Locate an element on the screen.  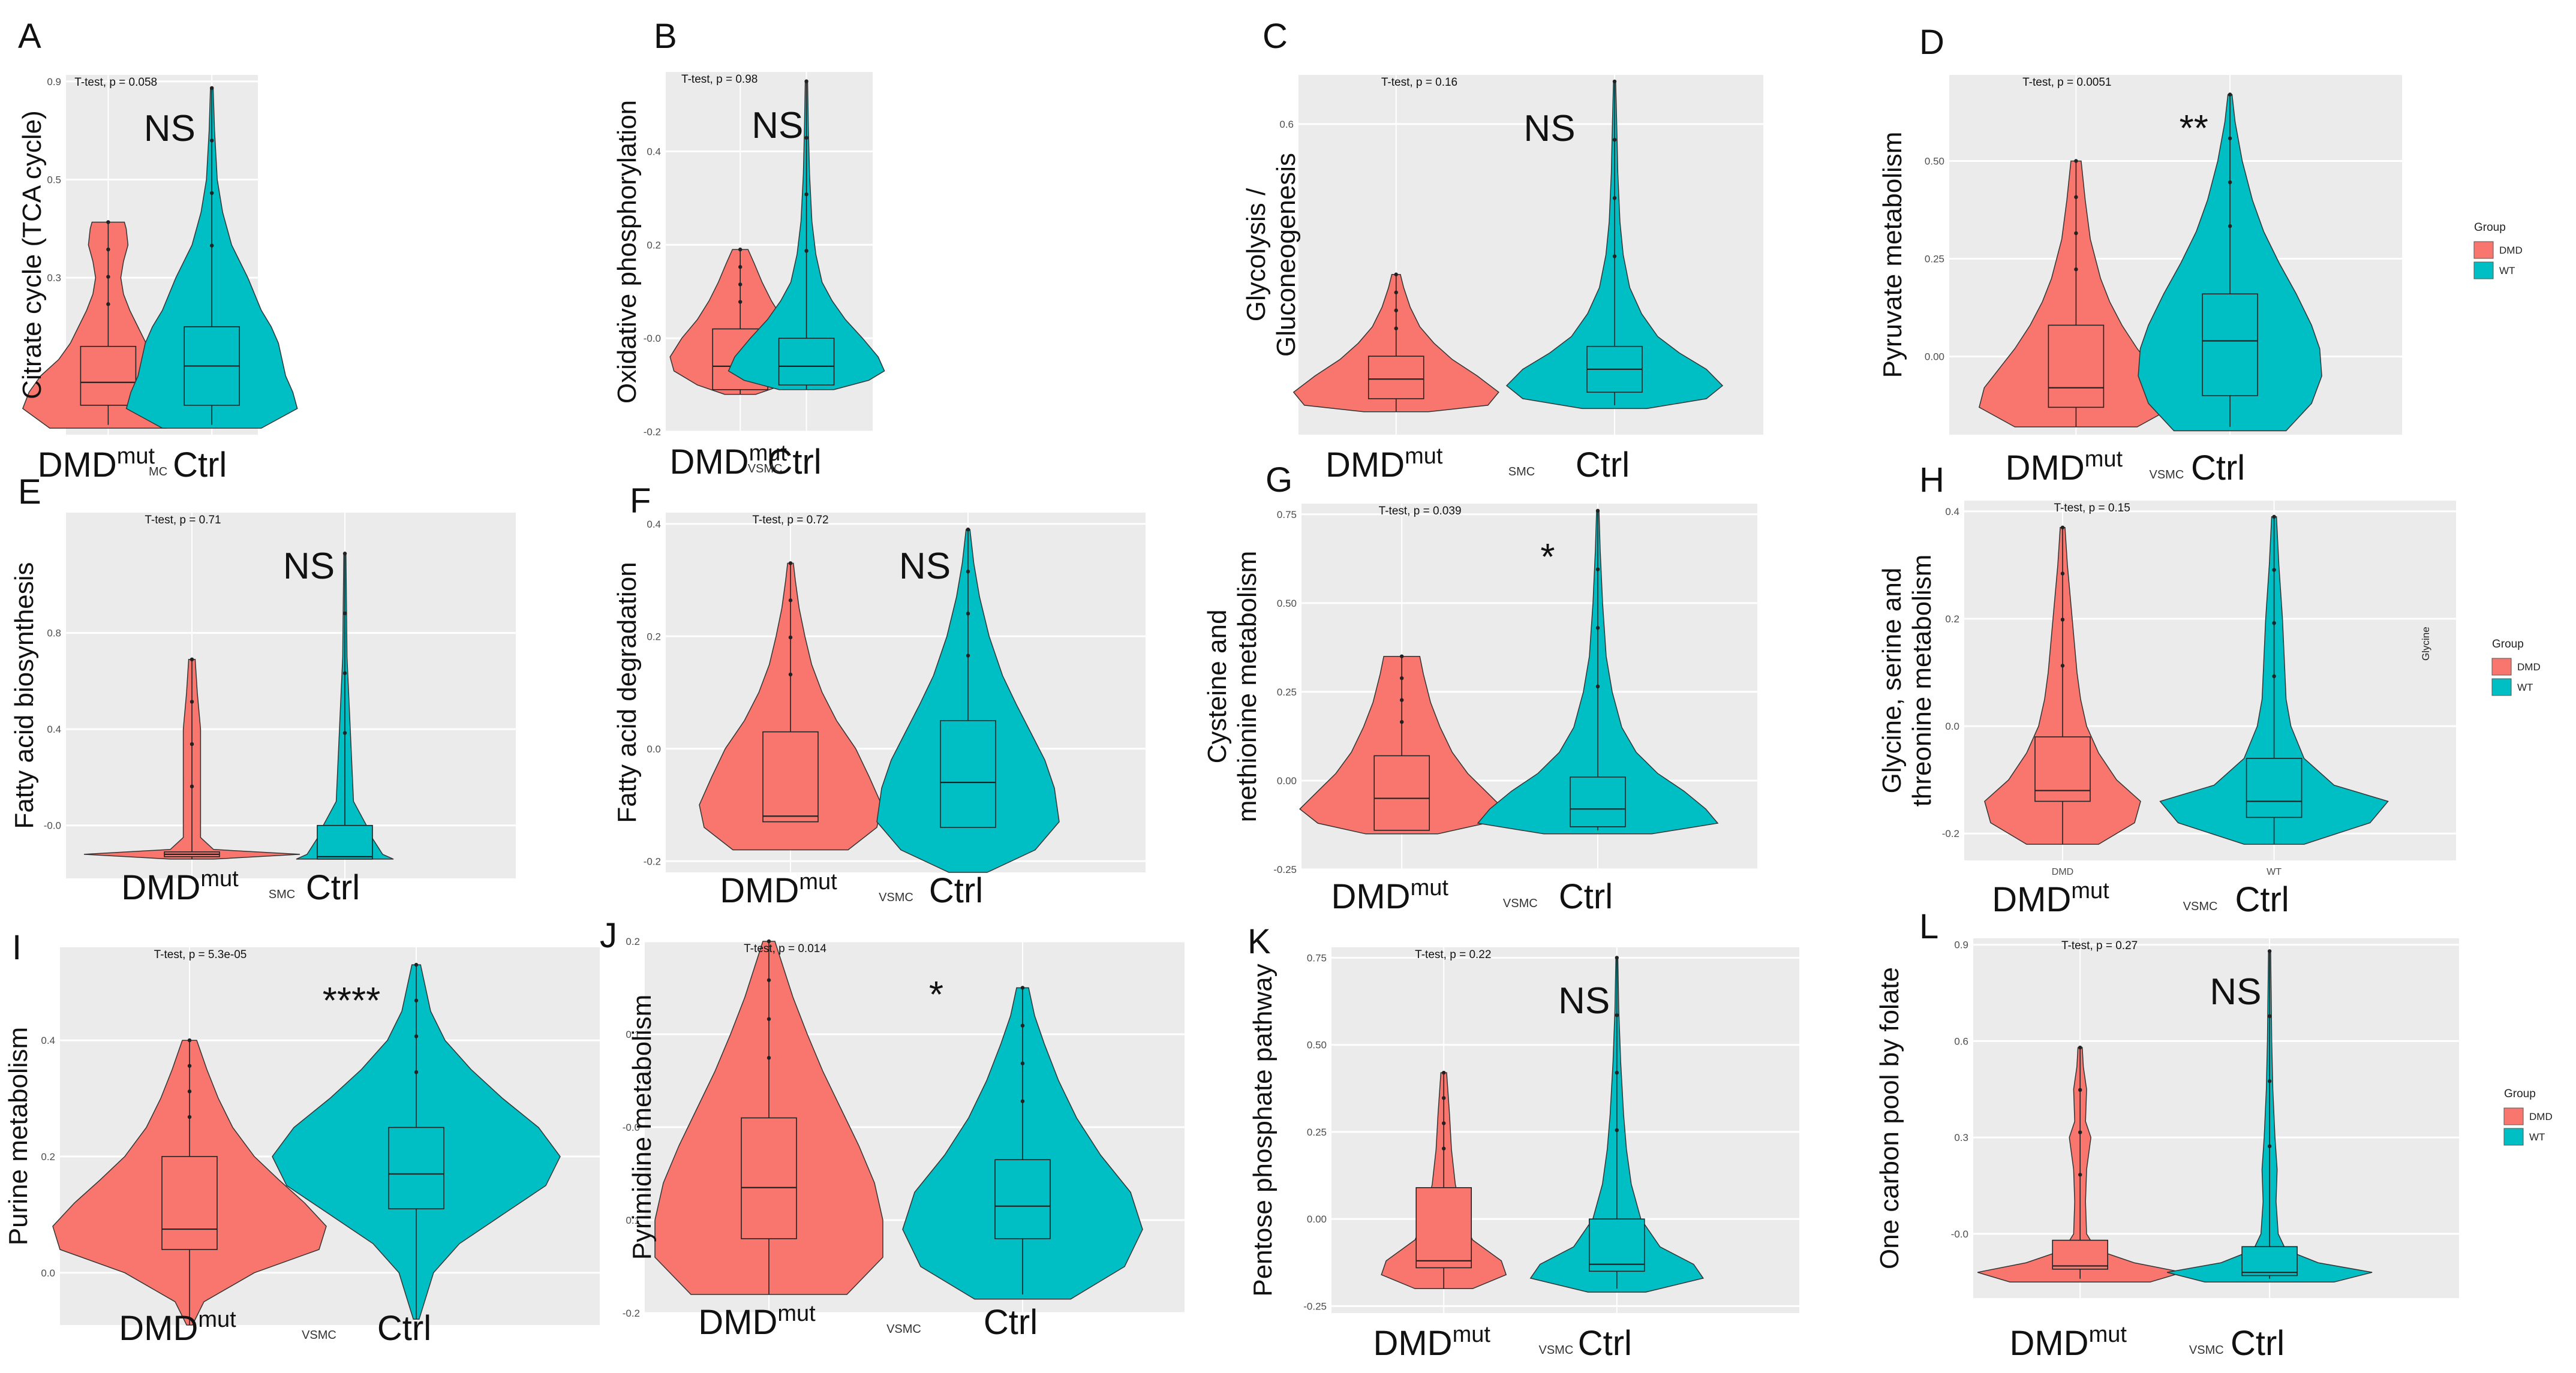
group-legend: Group Glycine DMD WT is located at coordinates (2481, 661).